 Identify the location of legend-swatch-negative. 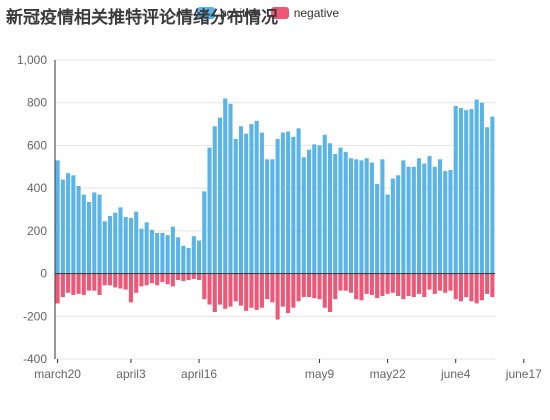
(279, 13).